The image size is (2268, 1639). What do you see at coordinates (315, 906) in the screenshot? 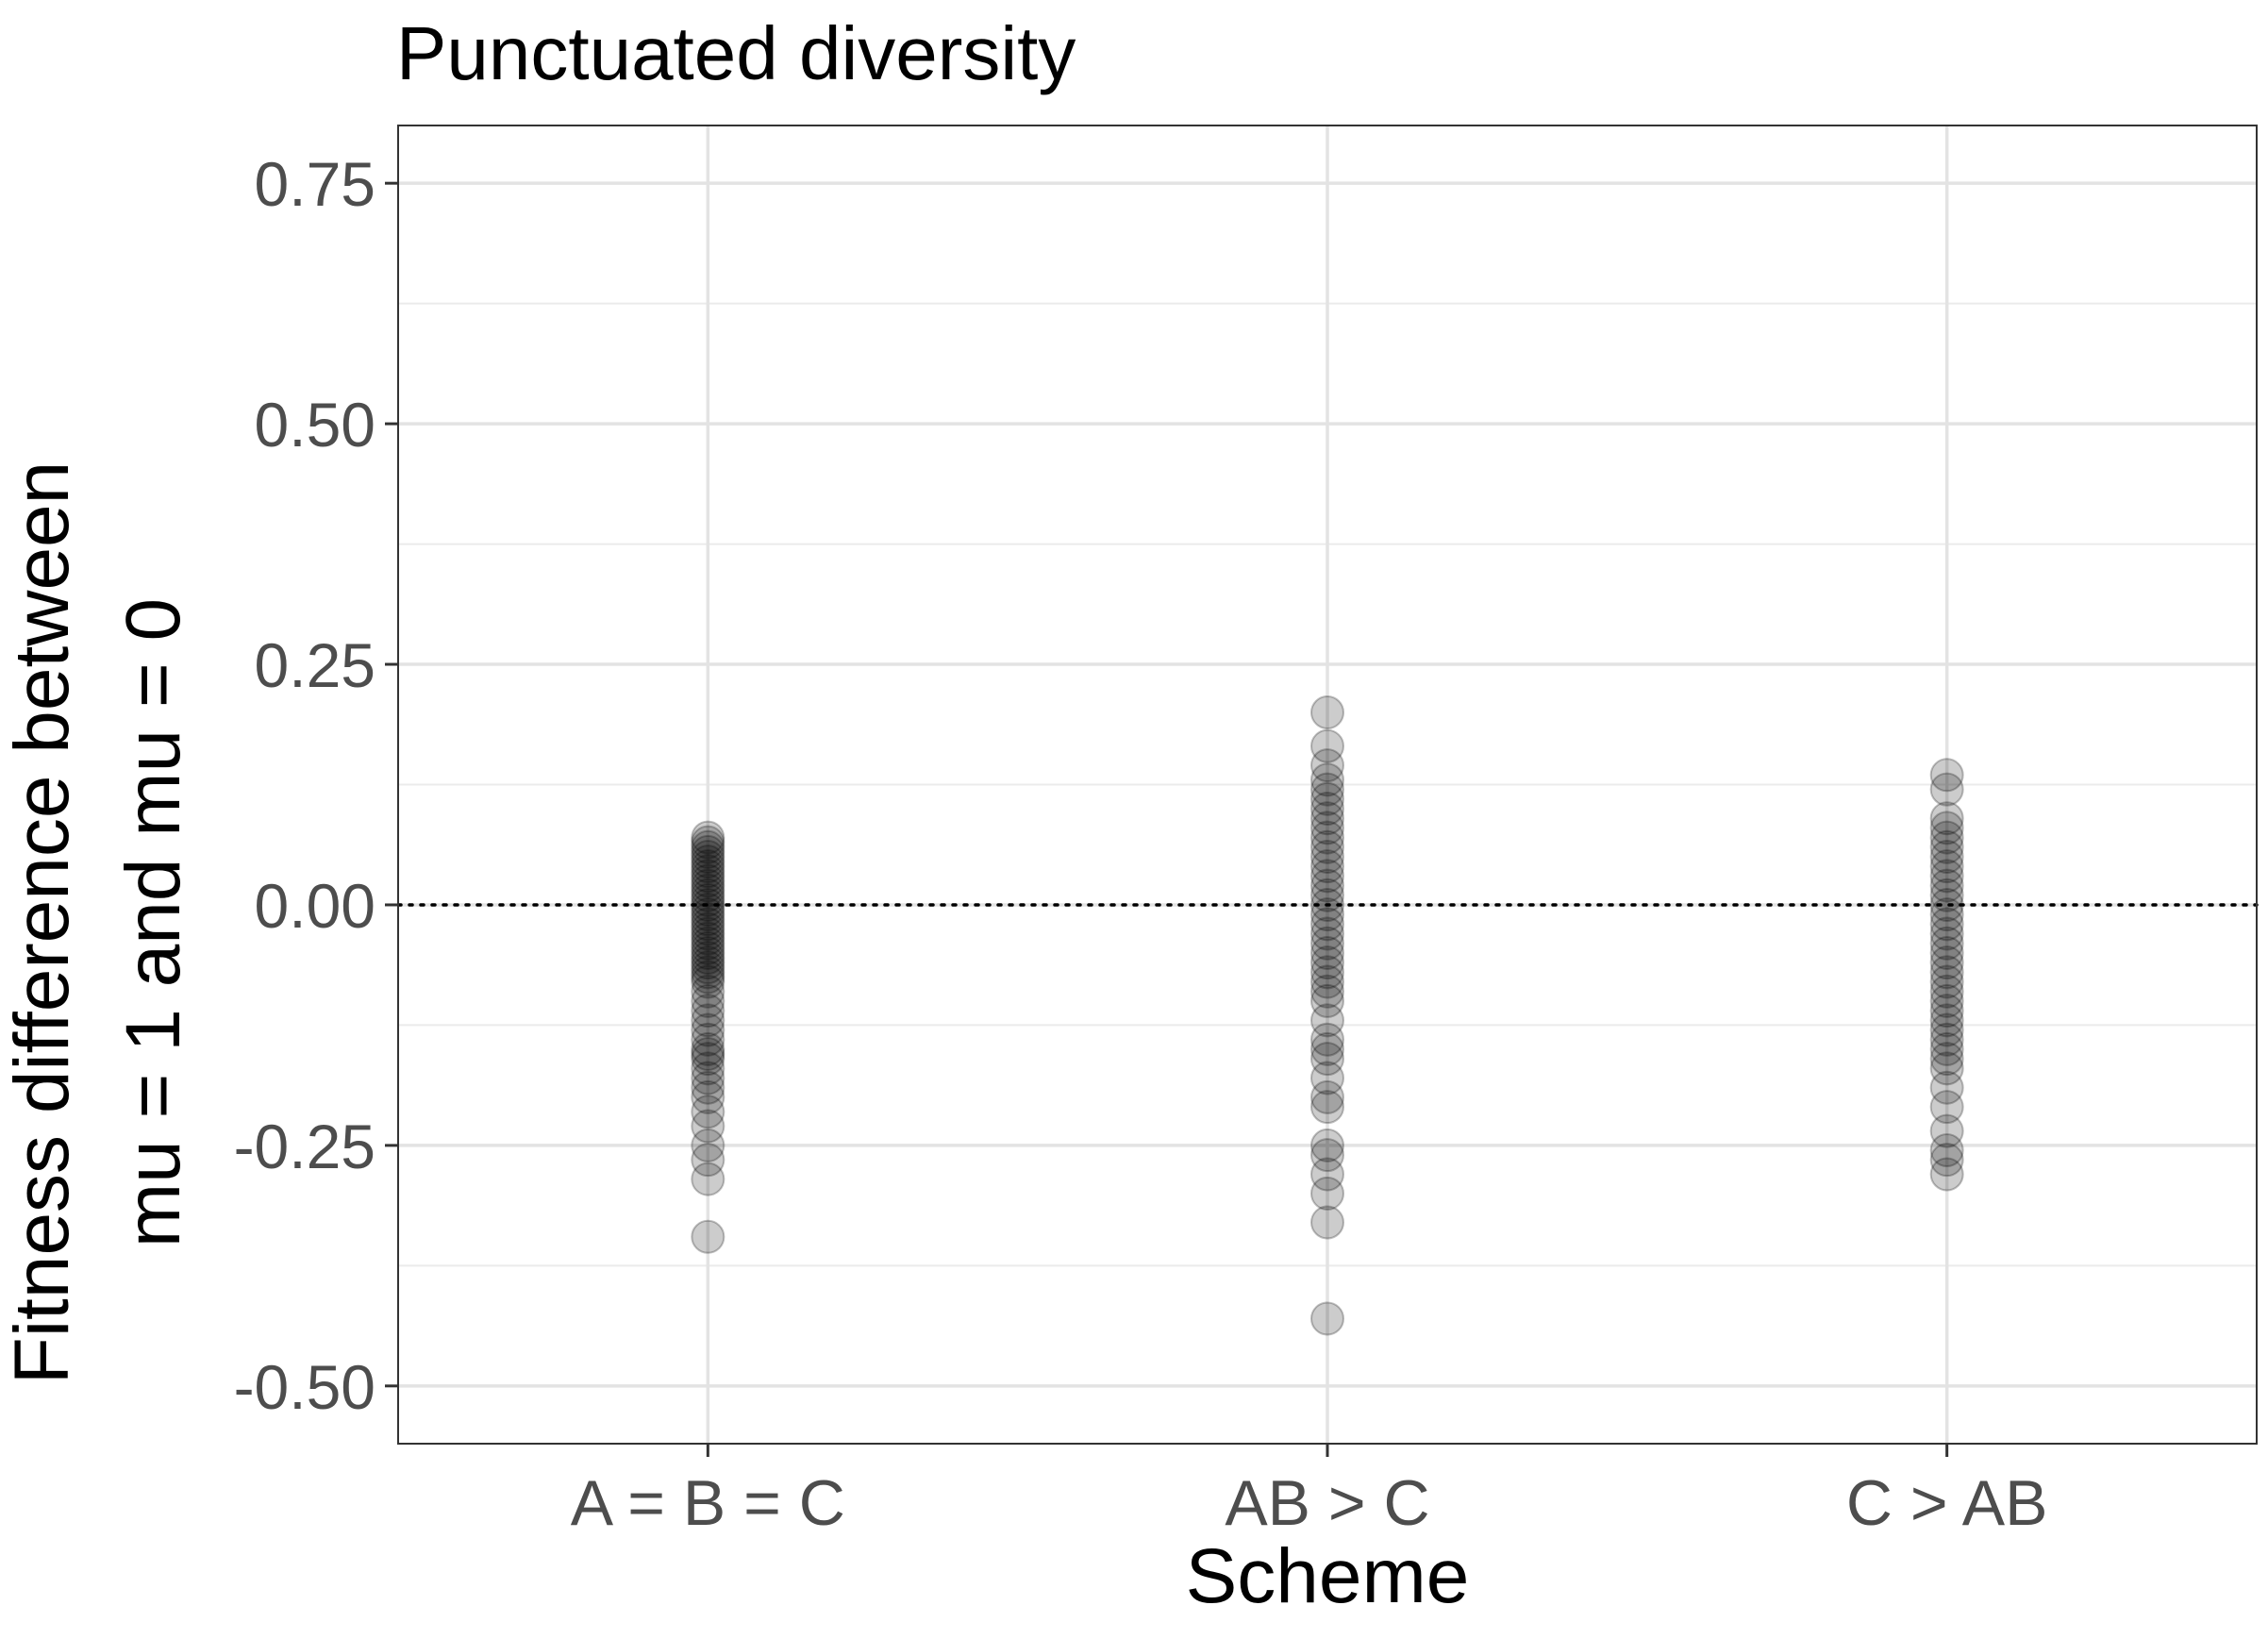
I see `y-tick-label: 0.00` at bounding box center [315, 906].